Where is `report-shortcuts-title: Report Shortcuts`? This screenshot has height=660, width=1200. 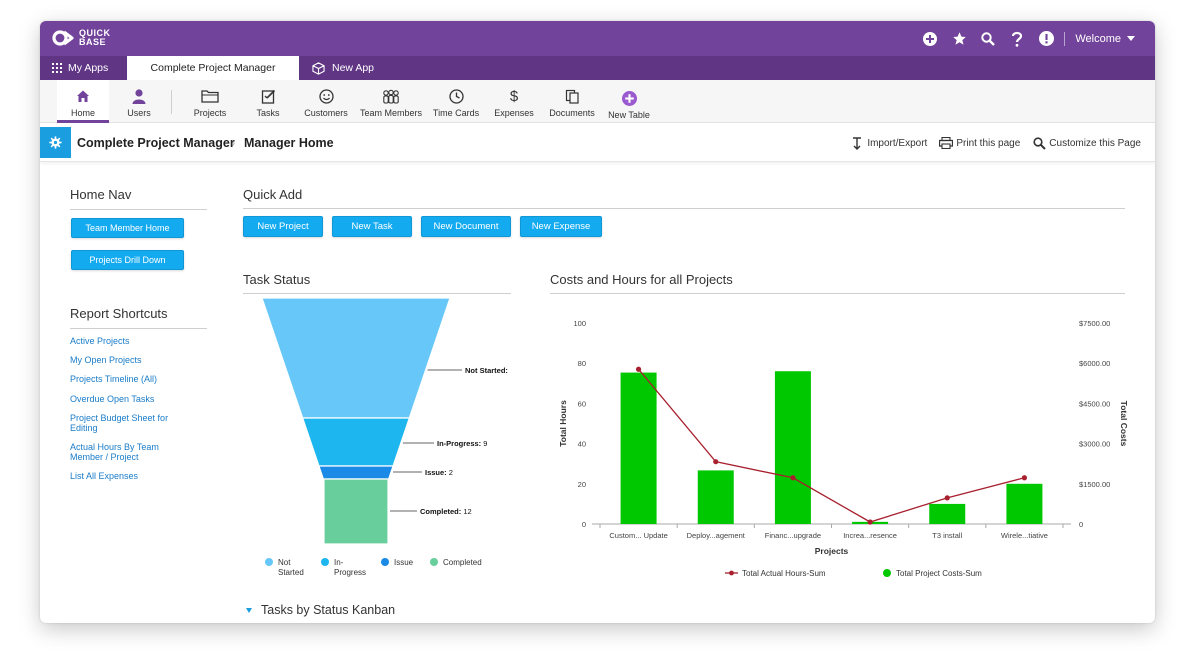 report-shortcuts-title: Report Shortcuts is located at coordinates (119, 313).